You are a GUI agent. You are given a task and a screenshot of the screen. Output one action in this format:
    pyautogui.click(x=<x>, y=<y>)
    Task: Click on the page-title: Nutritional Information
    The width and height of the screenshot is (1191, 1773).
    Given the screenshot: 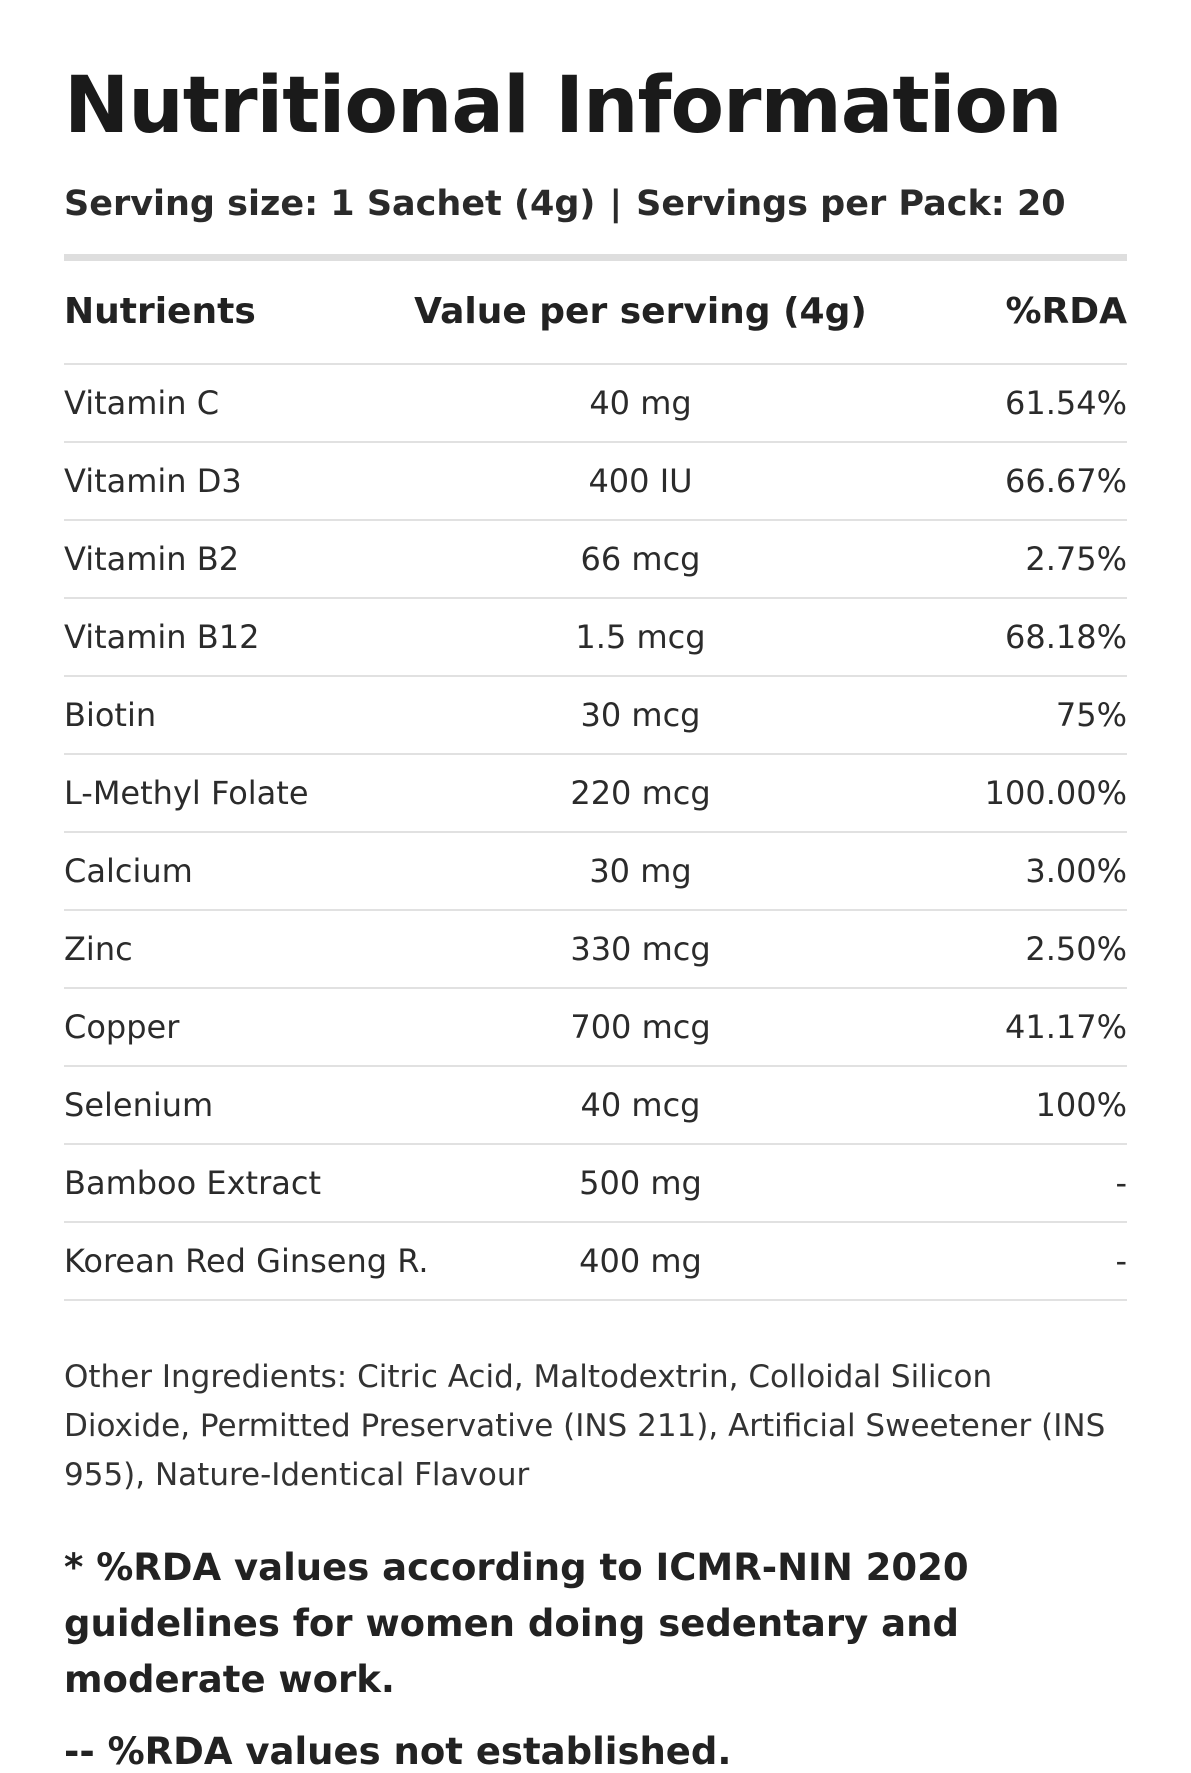 What is the action you would take?
    pyautogui.click(x=563, y=106)
    